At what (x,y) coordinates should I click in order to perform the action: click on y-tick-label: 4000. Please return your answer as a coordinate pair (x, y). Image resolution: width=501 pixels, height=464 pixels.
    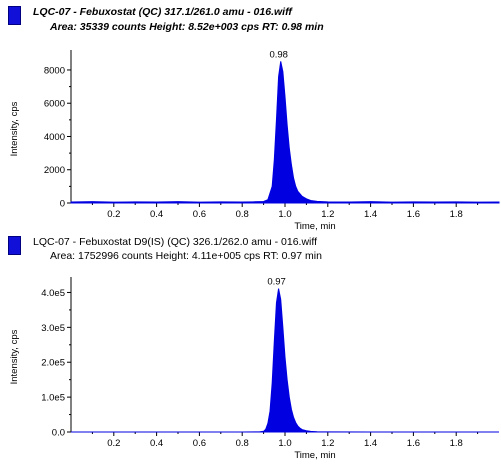
    Looking at the image, I should click on (54, 137).